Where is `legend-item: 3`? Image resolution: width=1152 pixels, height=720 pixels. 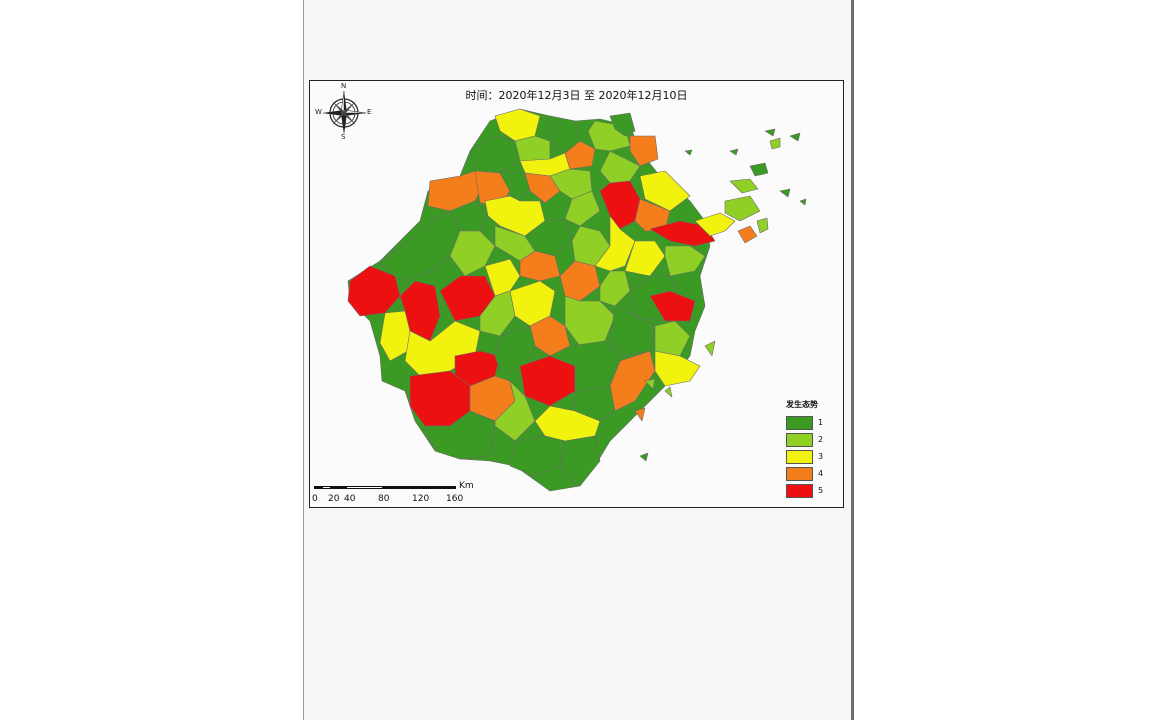 legend-item: 3 is located at coordinates (814, 456).